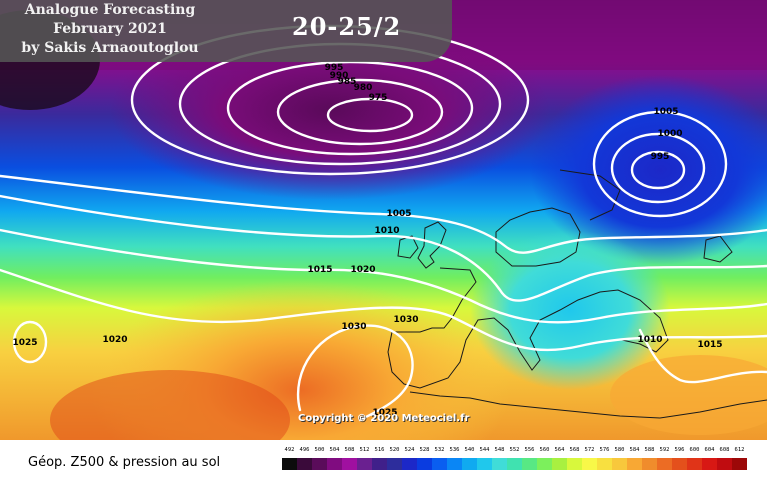  What do you see at coordinates (409, 450) in the screenshot?
I see `scale-label: 524` at bounding box center [409, 450].